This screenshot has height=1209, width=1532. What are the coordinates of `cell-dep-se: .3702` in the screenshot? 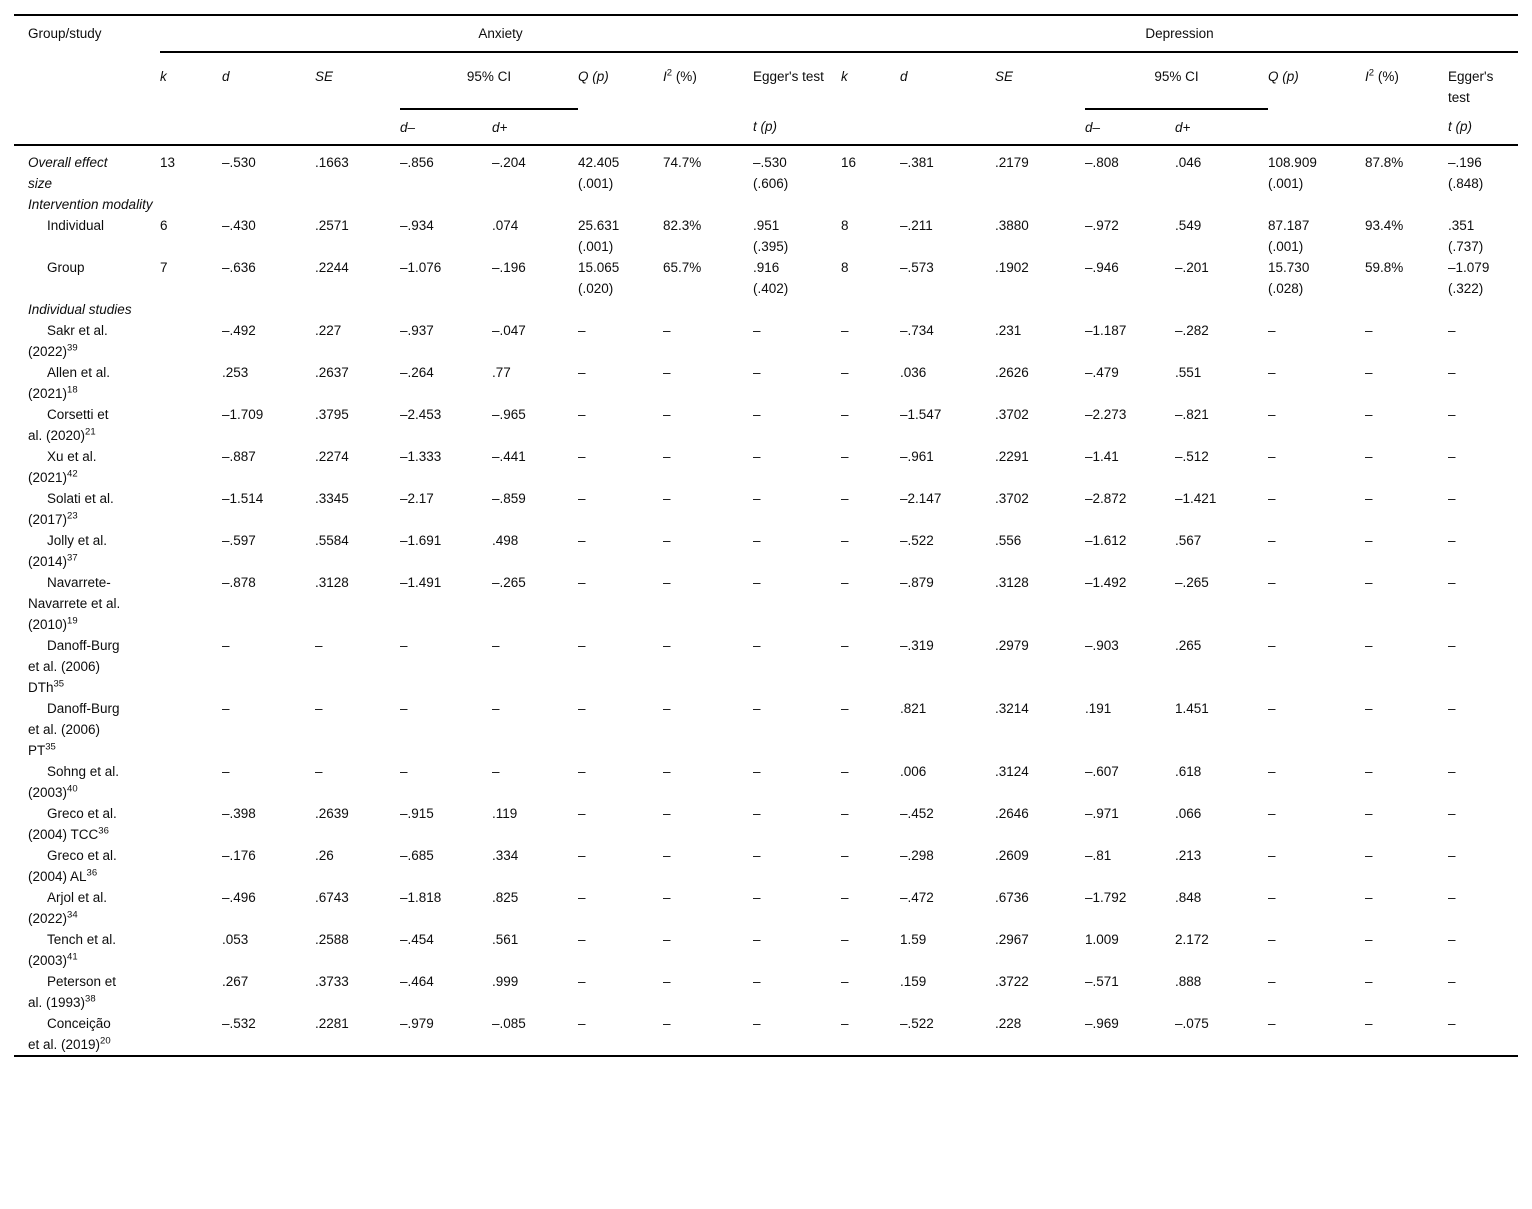 It's located at (1012, 498).